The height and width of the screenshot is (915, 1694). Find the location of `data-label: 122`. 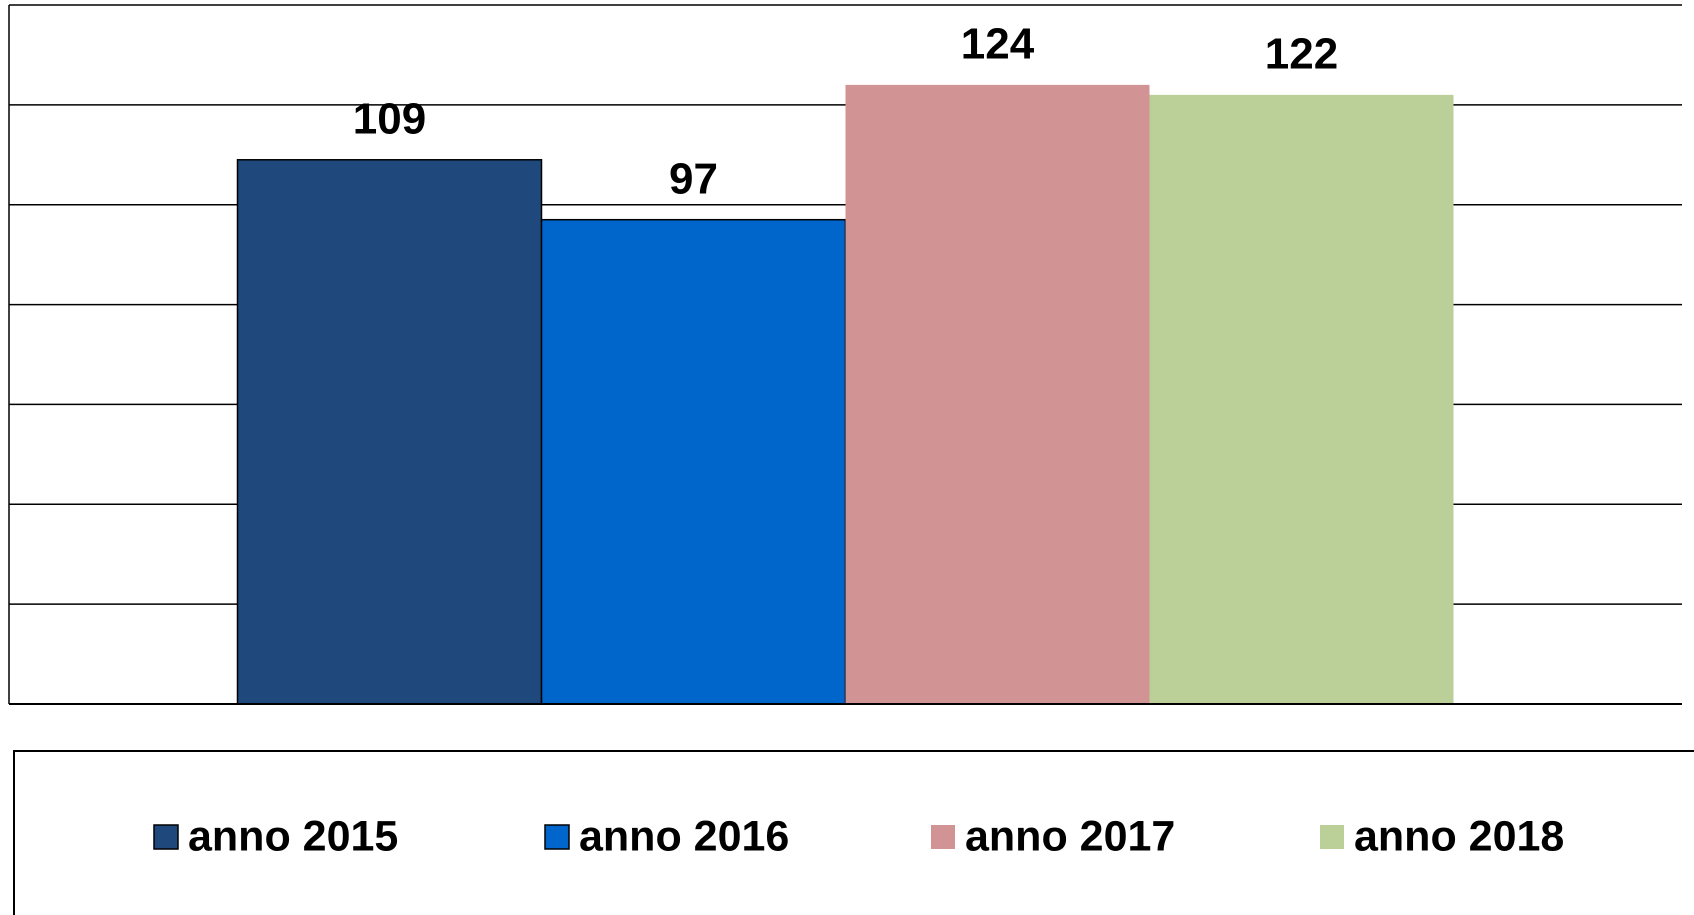

data-label: 122 is located at coordinates (1301, 53).